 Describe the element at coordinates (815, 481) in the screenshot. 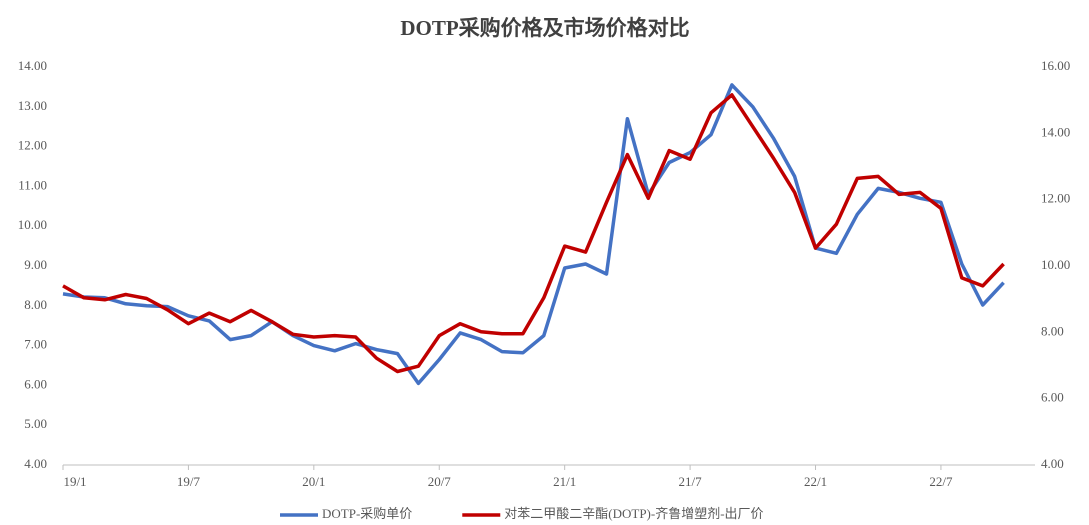

I see `x-tick-label: 22/1` at that location.